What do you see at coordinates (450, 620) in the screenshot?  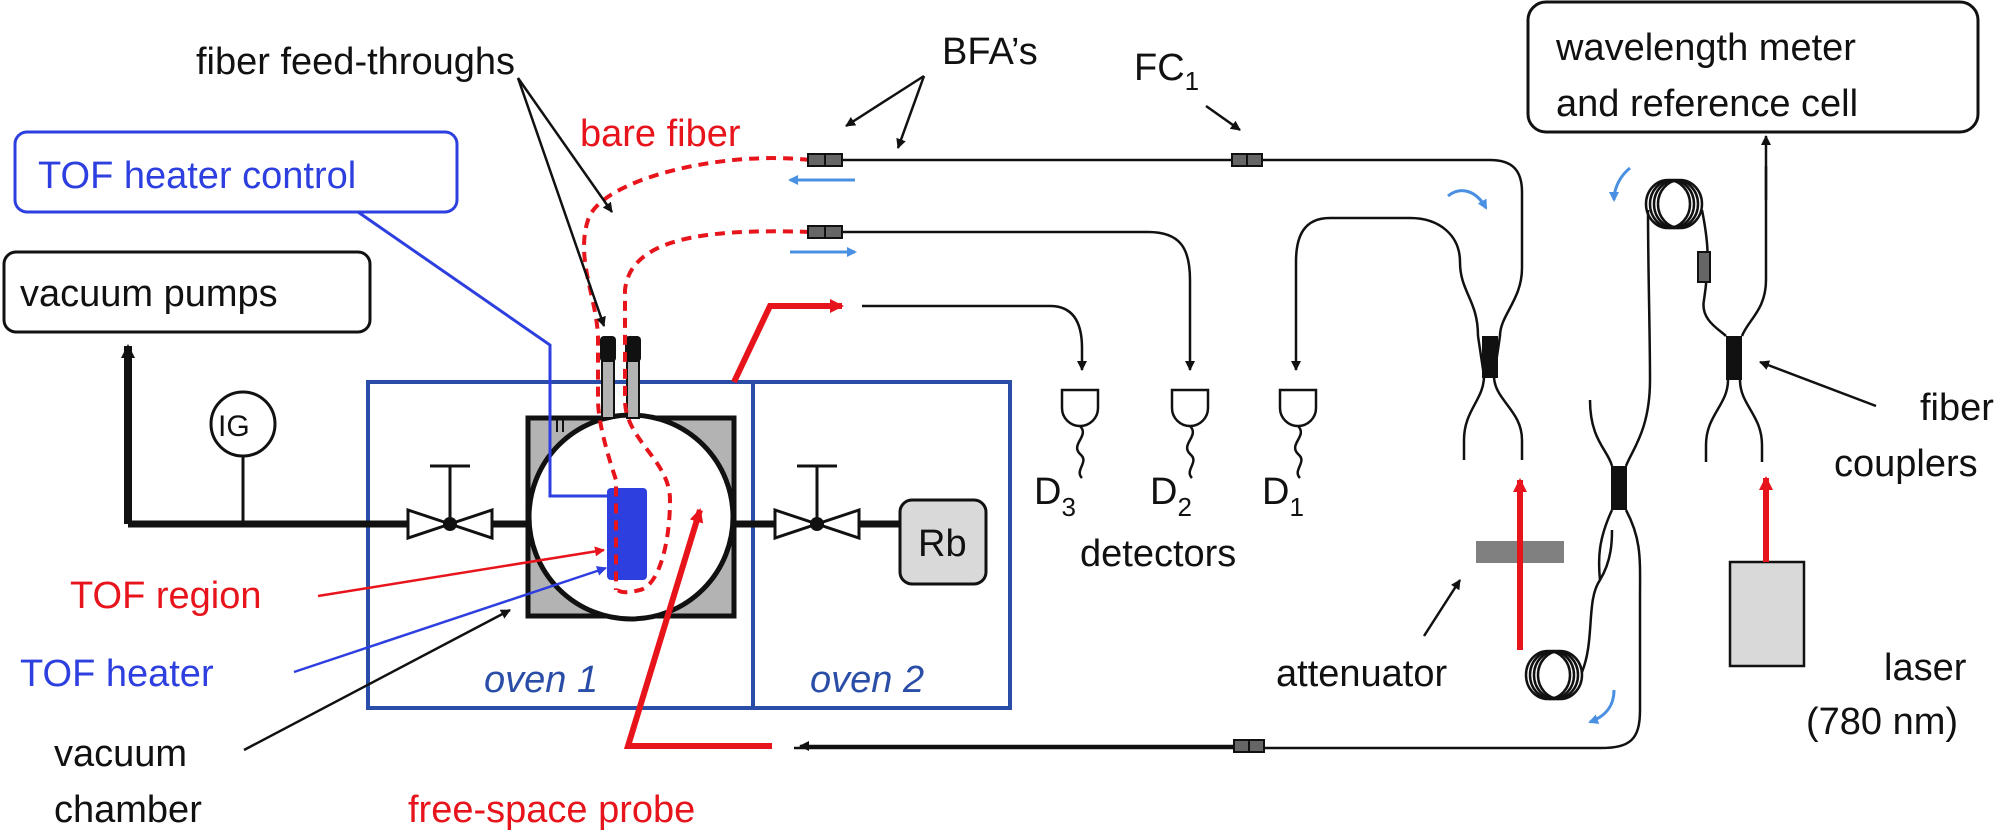 I see `pointer-tof-heater` at bounding box center [450, 620].